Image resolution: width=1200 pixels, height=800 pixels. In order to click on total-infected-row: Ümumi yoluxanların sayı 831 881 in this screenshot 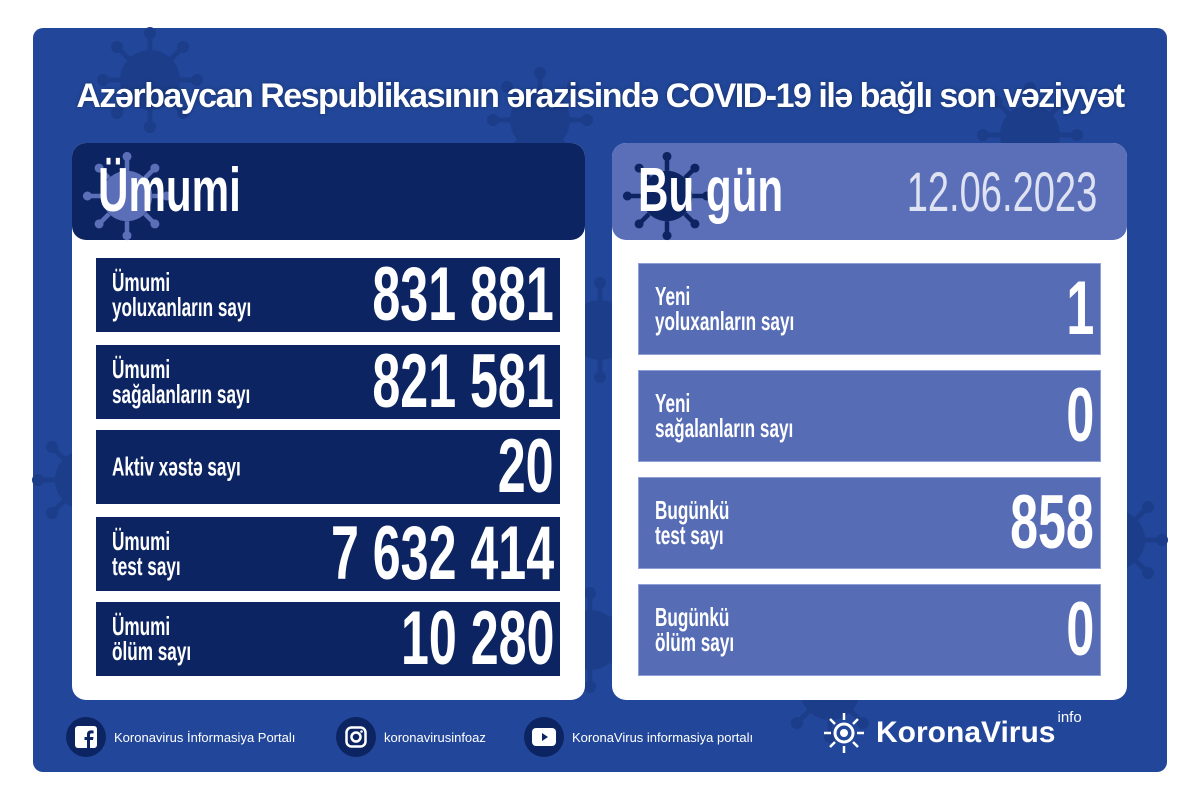, I will do `click(328, 294)`.